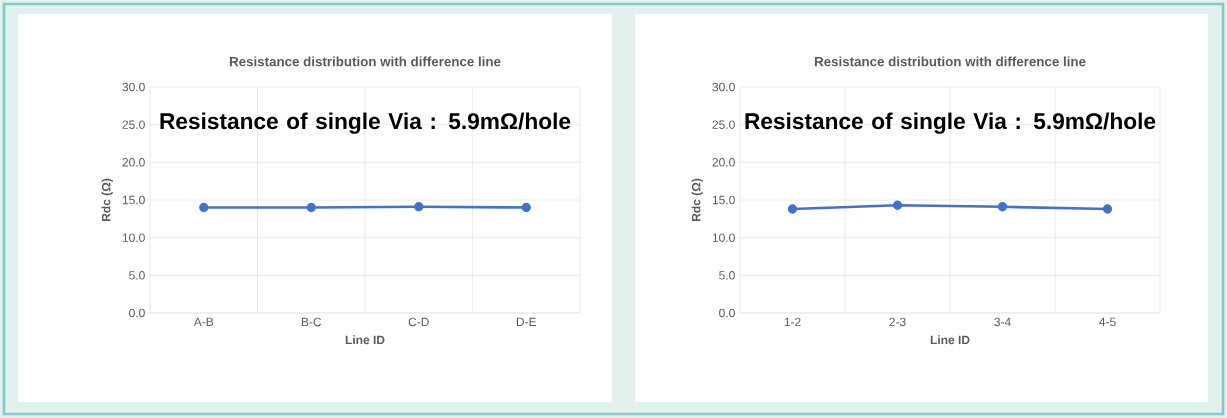 The image size is (1227, 418). What do you see at coordinates (792, 322) in the screenshot?
I see `x-tick-label: 1-2` at bounding box center [792, 322].